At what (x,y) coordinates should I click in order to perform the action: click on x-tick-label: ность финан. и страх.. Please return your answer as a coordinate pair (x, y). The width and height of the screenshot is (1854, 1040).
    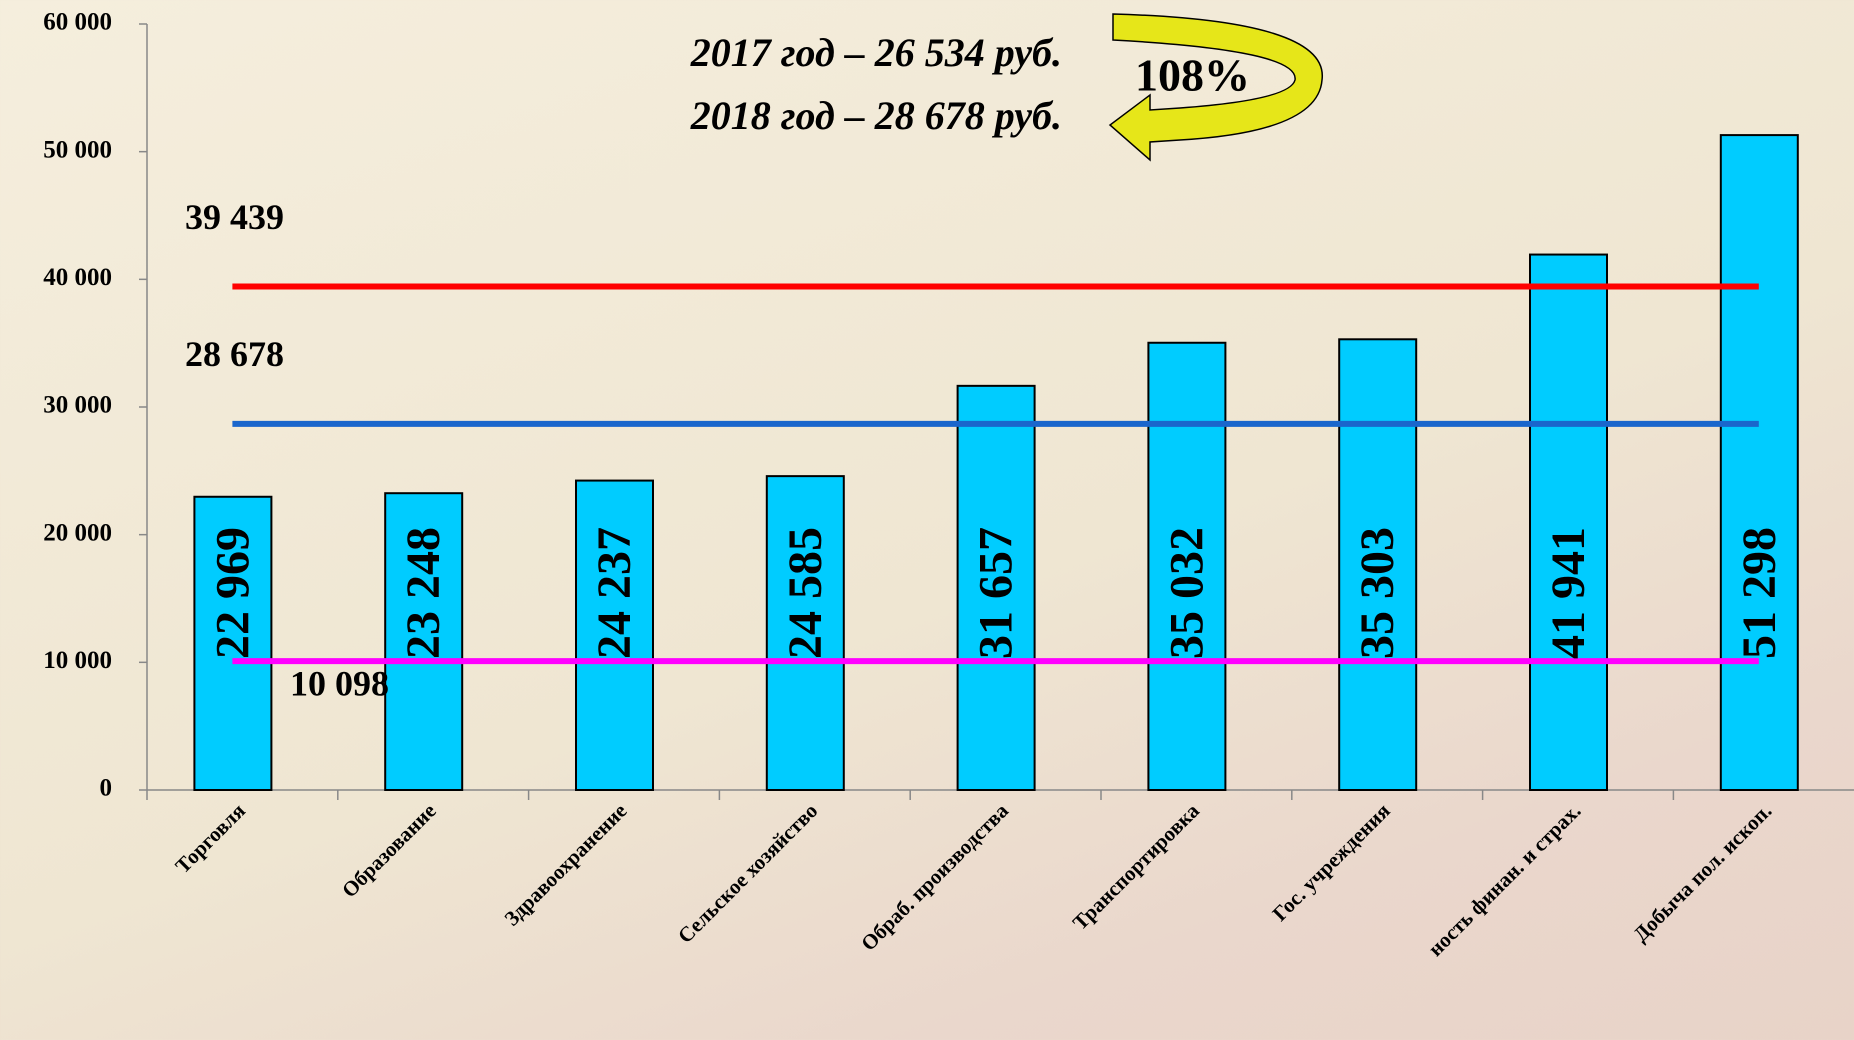
    Looking at the image, I should click on (1504, 880).